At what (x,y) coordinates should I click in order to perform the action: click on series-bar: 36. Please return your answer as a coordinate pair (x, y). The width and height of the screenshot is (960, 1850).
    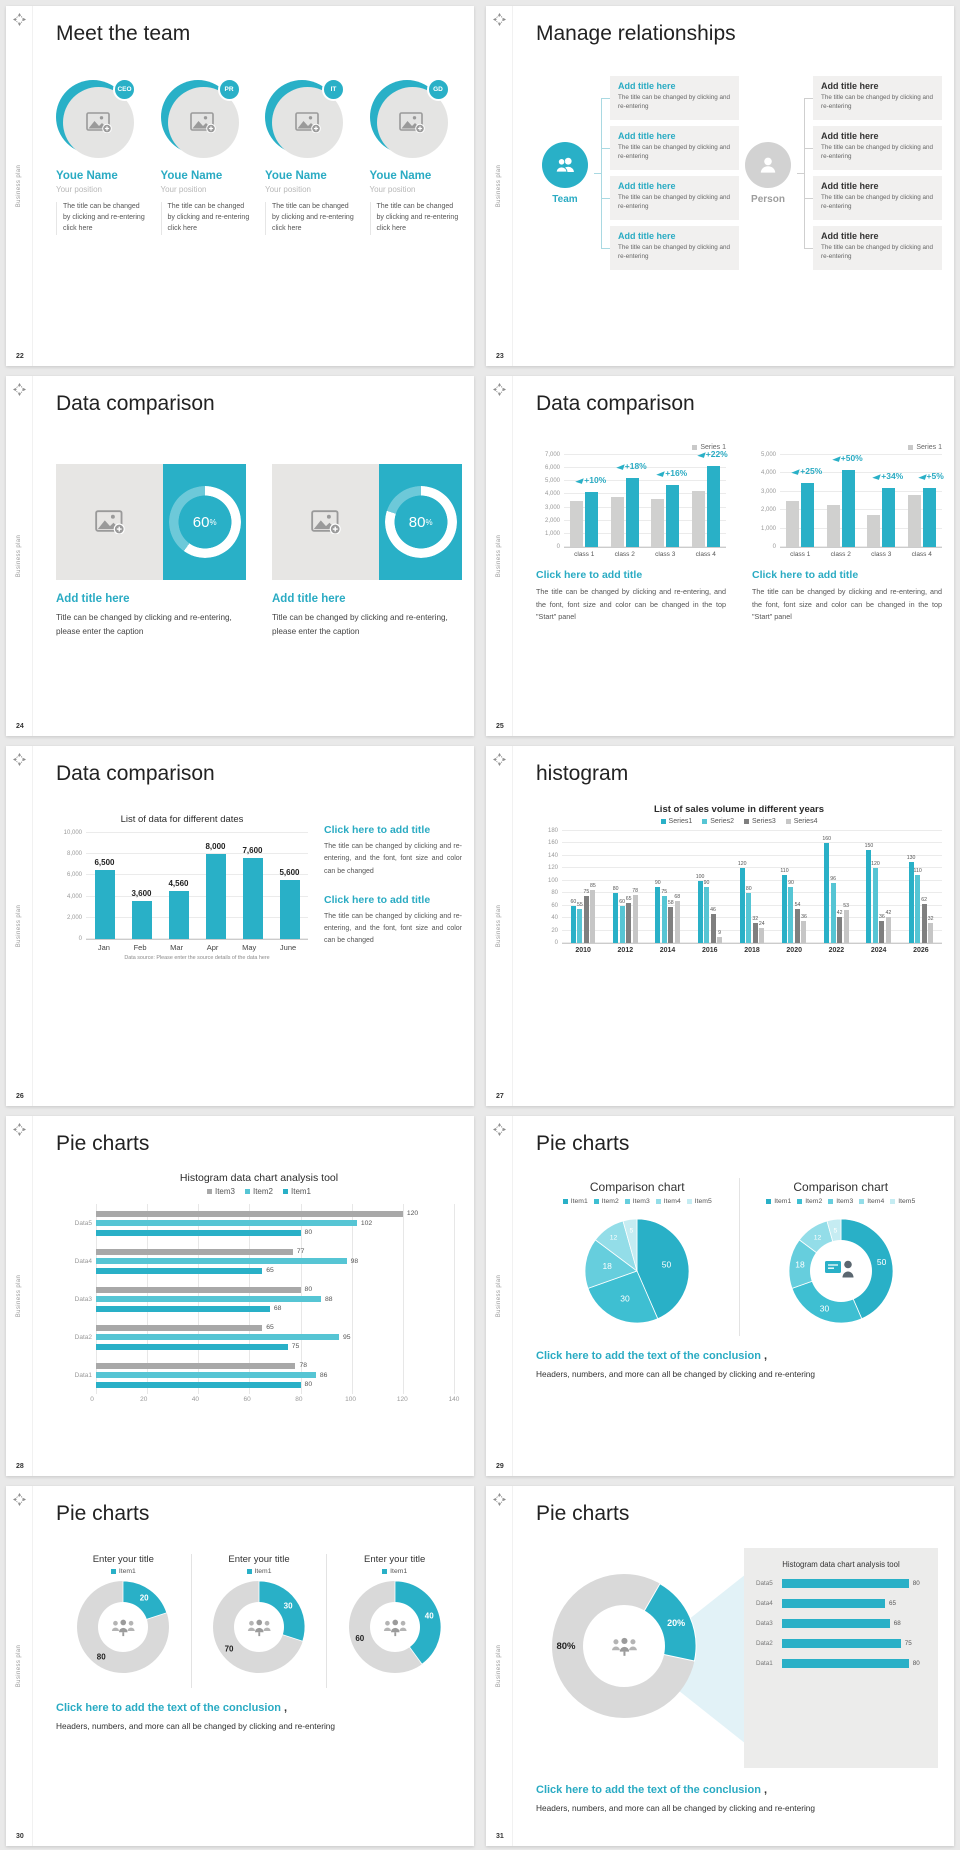
    Looking at the image, I should click on (882, 928).